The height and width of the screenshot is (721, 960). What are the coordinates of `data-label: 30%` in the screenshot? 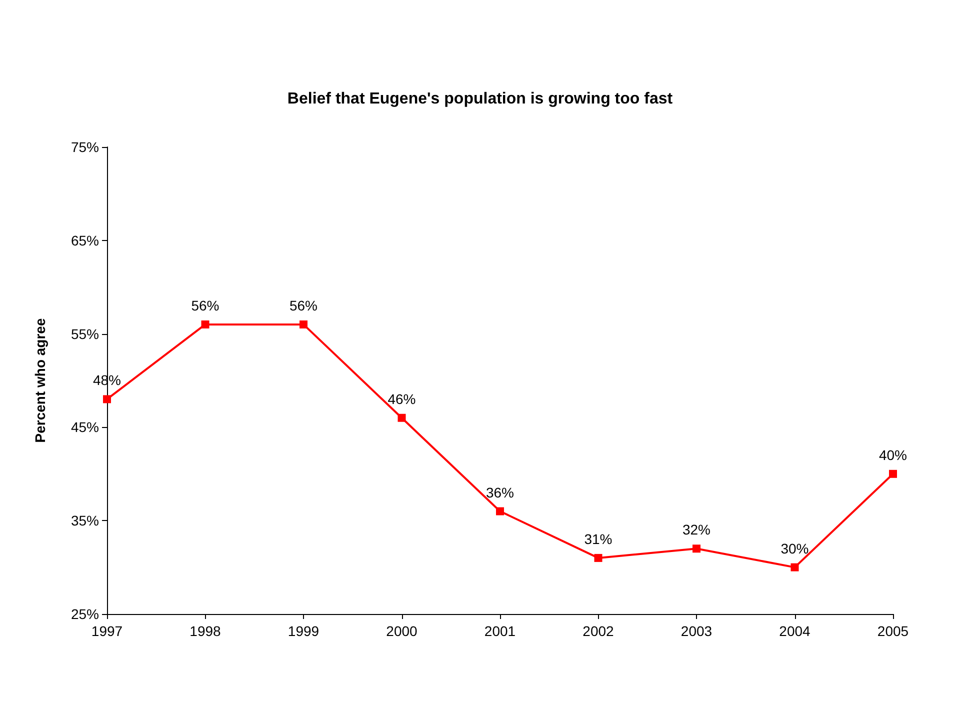 It's located at (794, 548).